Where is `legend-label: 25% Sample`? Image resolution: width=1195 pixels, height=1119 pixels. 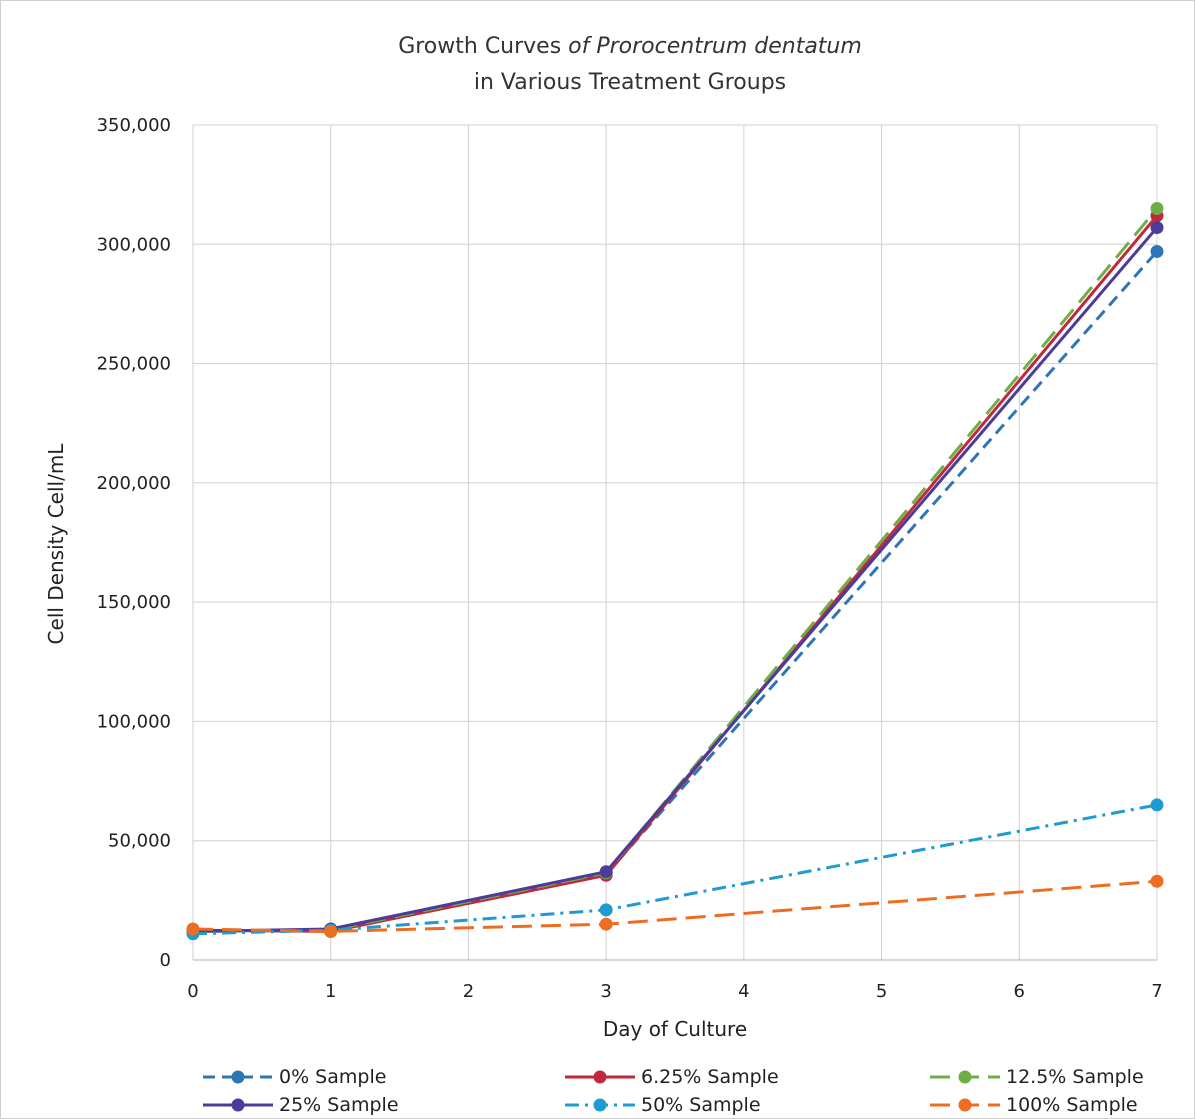 legend-label: 25% Sample is located at coordinates (339, 1105).